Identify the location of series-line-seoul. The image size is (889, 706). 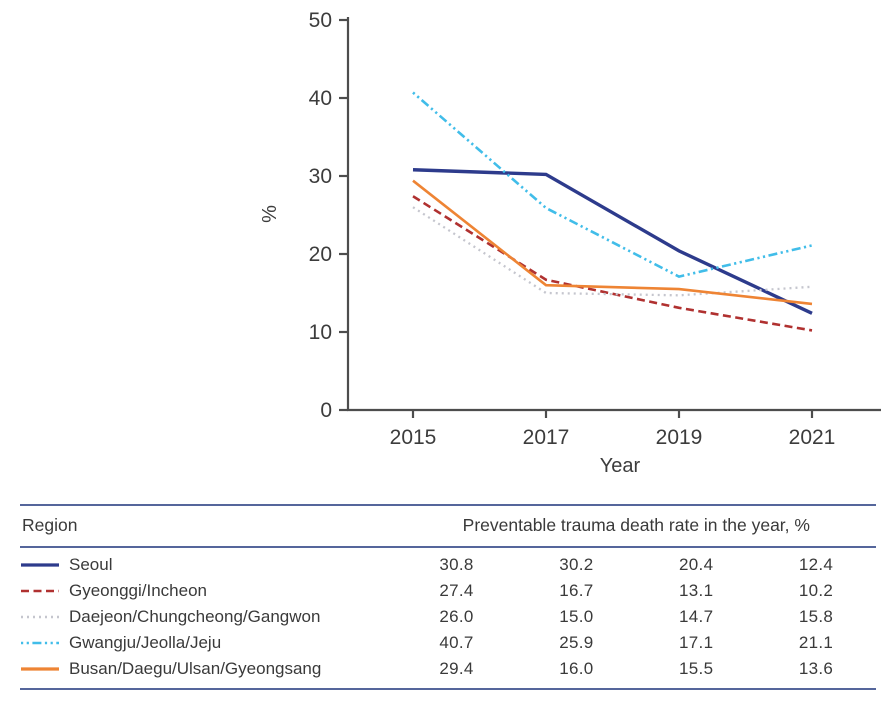
(612, 241).